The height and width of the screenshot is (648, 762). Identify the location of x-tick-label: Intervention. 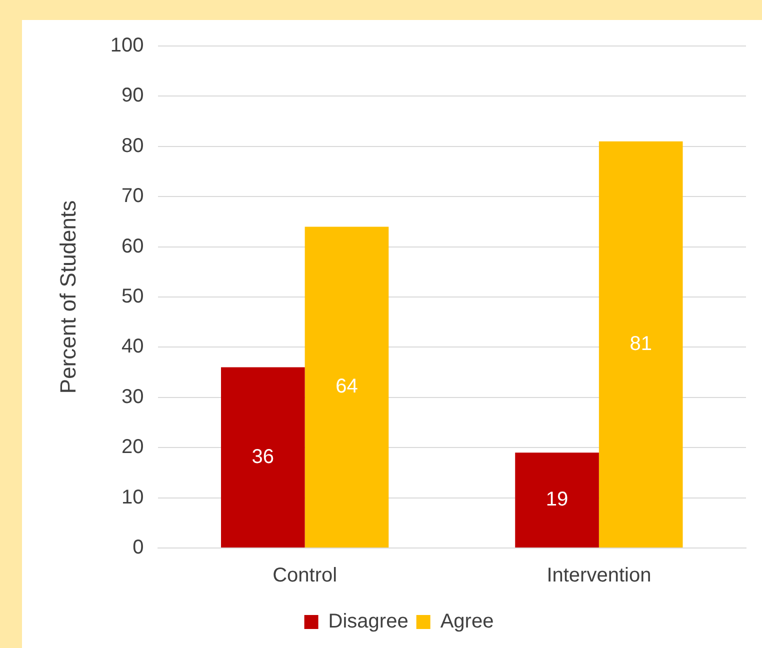
(599, 575).